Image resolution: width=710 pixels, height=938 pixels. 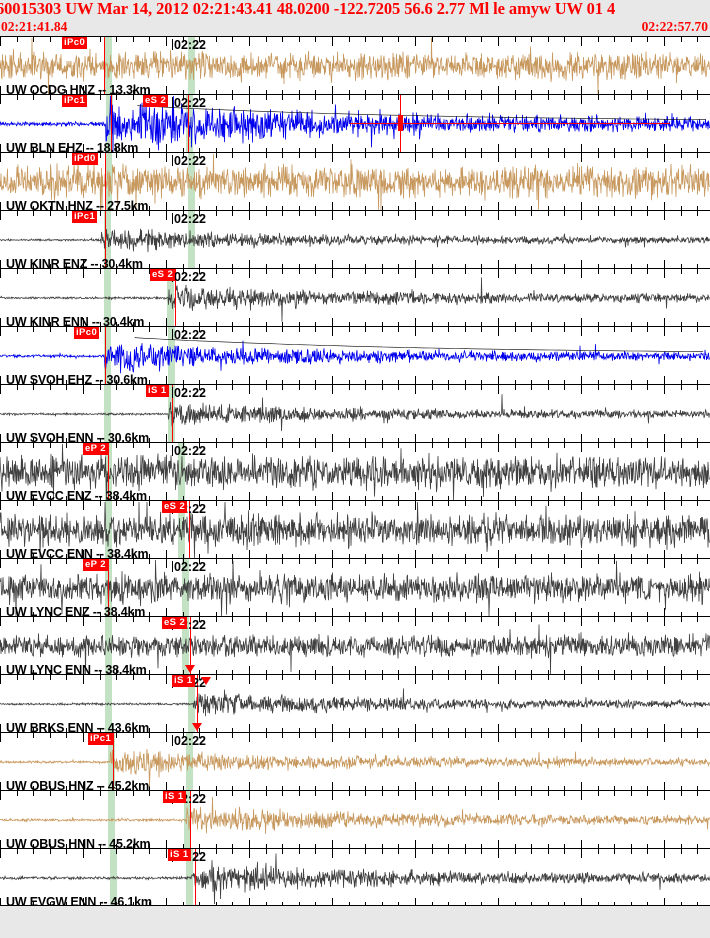 I want to click on channel-label: UW LYNC ENZ -- 38.4km, so click(x=76, y=610).